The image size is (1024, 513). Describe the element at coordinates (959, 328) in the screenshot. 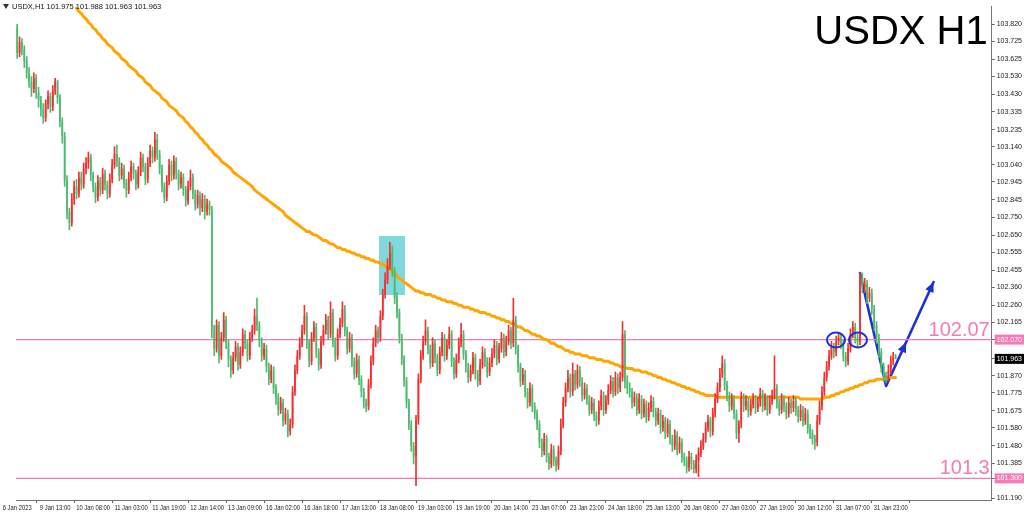

I see `ref-line-label: 102.07` at that location.